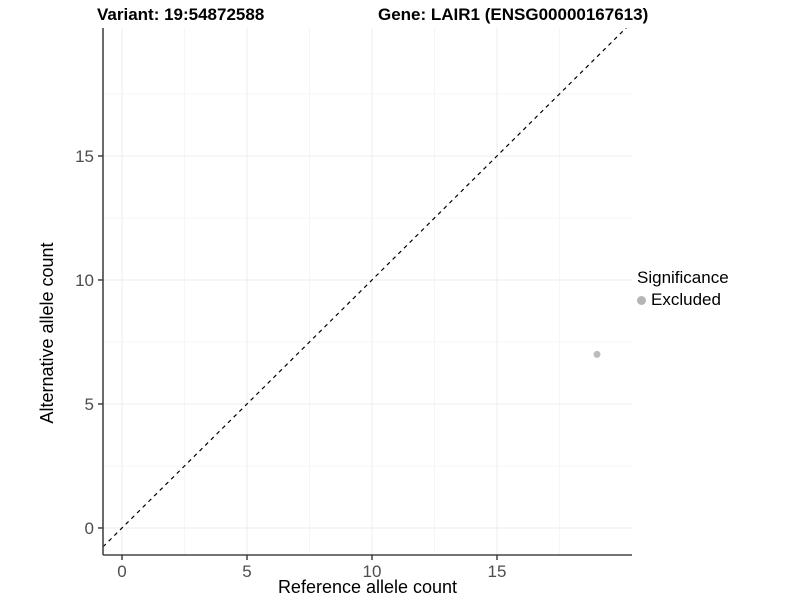  I want to click on x-axis-title: Reference allele count, so click(367, 587).